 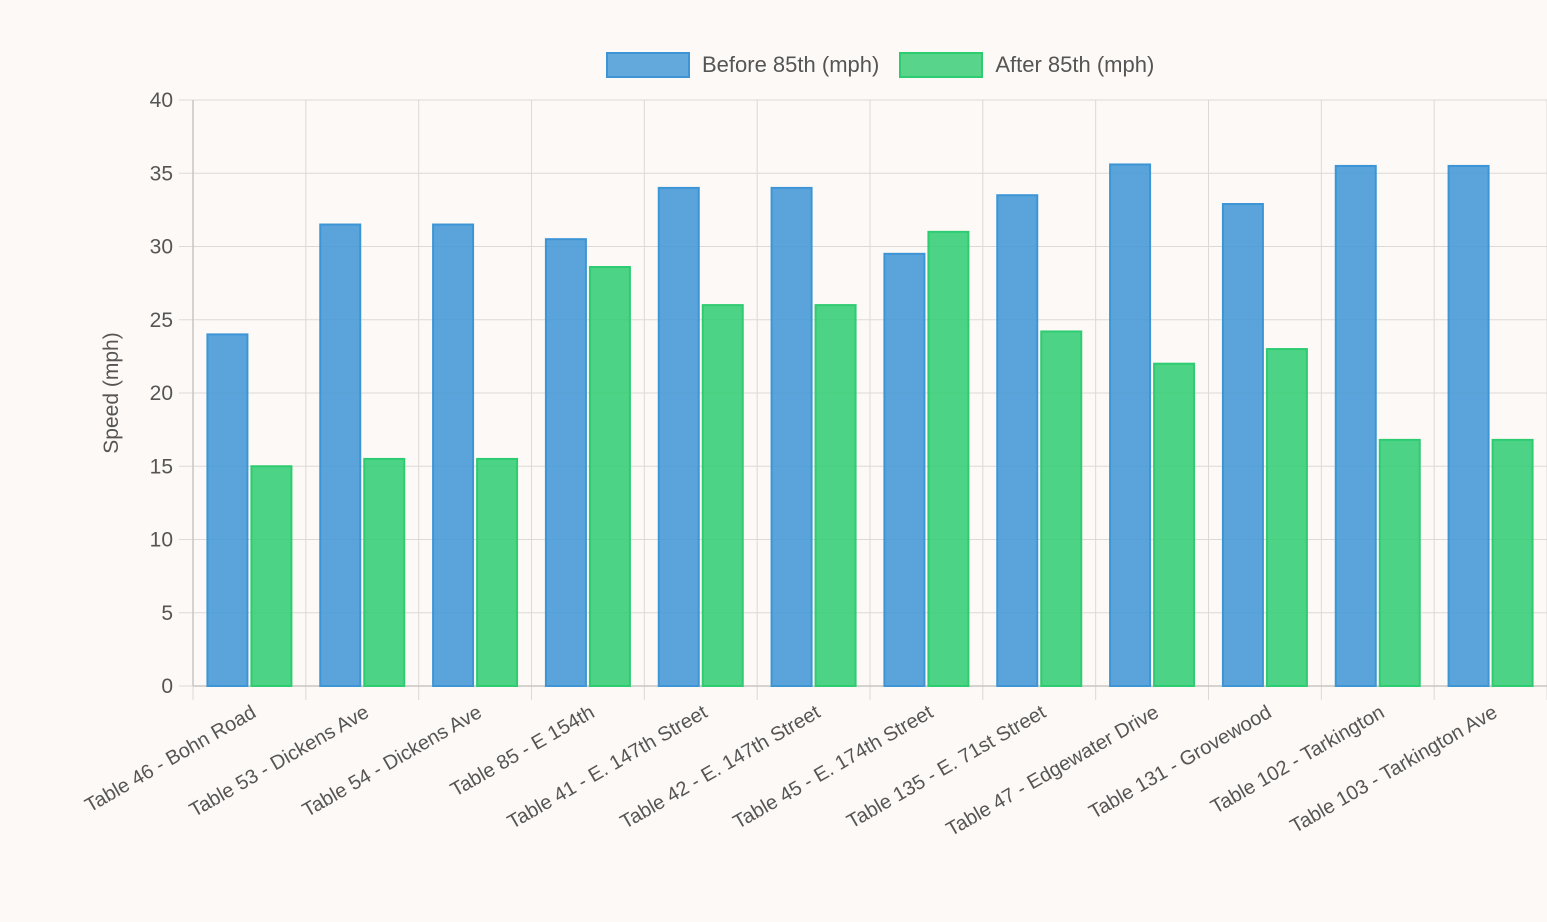 I want to click on y-tick-label: 10, so click(x=161, y=540).